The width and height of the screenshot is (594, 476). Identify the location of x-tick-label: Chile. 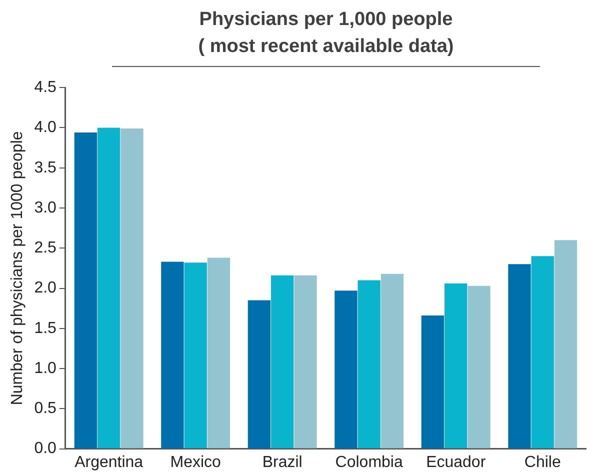
(542, 462).